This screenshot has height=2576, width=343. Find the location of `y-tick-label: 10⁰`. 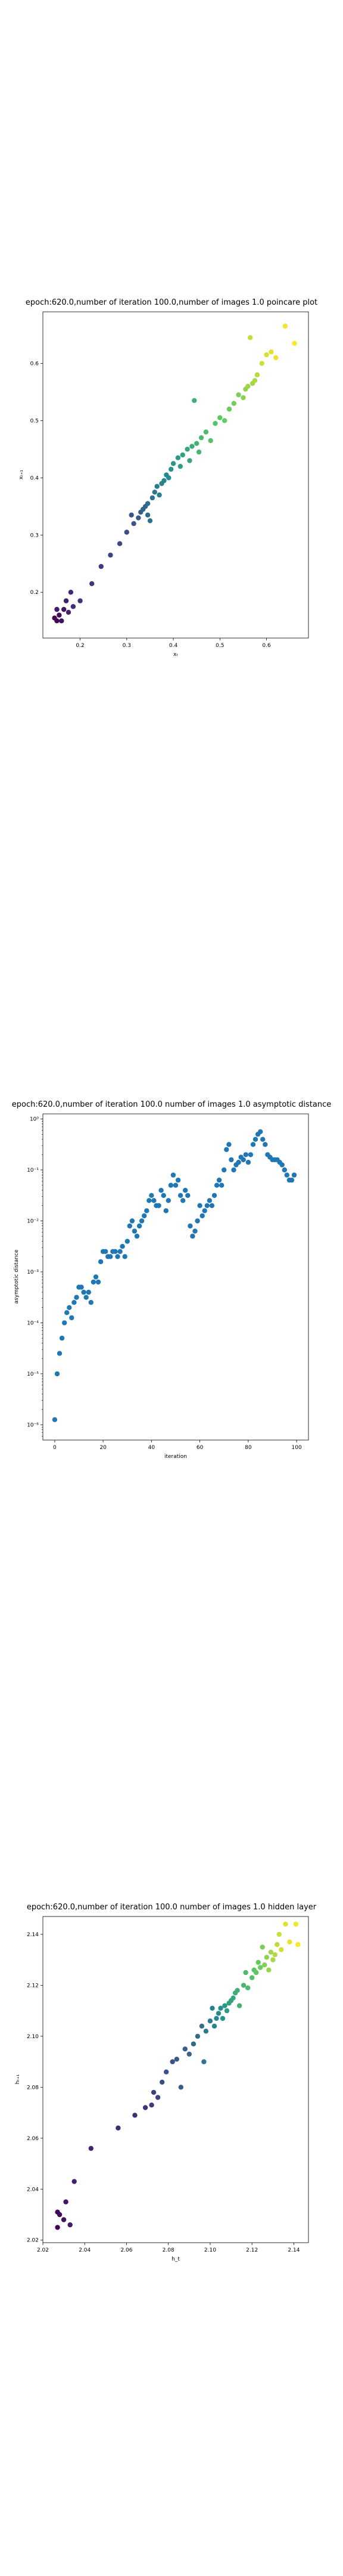

y-tick-label: 10⁰ is located at coordinates (35, 1120).